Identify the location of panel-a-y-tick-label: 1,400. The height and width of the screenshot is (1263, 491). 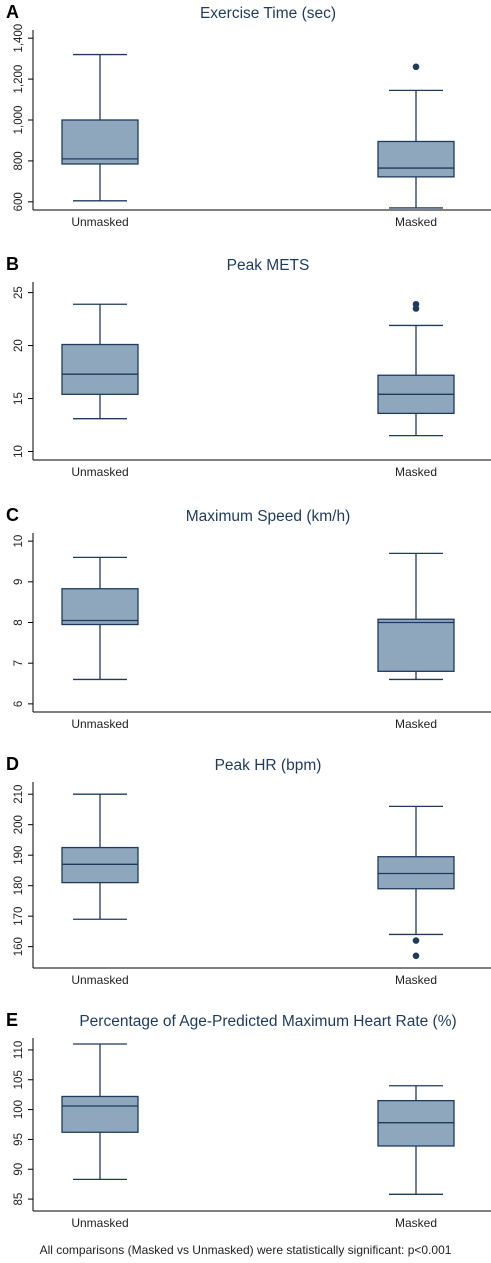
(19, 38).